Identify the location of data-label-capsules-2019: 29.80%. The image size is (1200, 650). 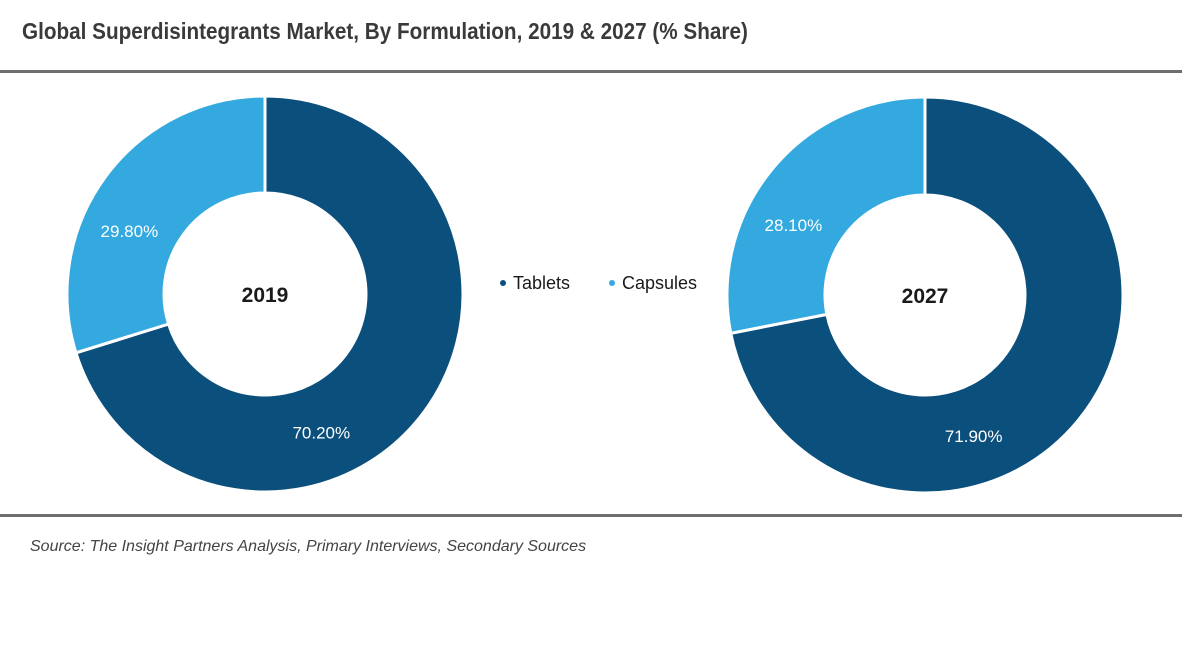
(130, 231).